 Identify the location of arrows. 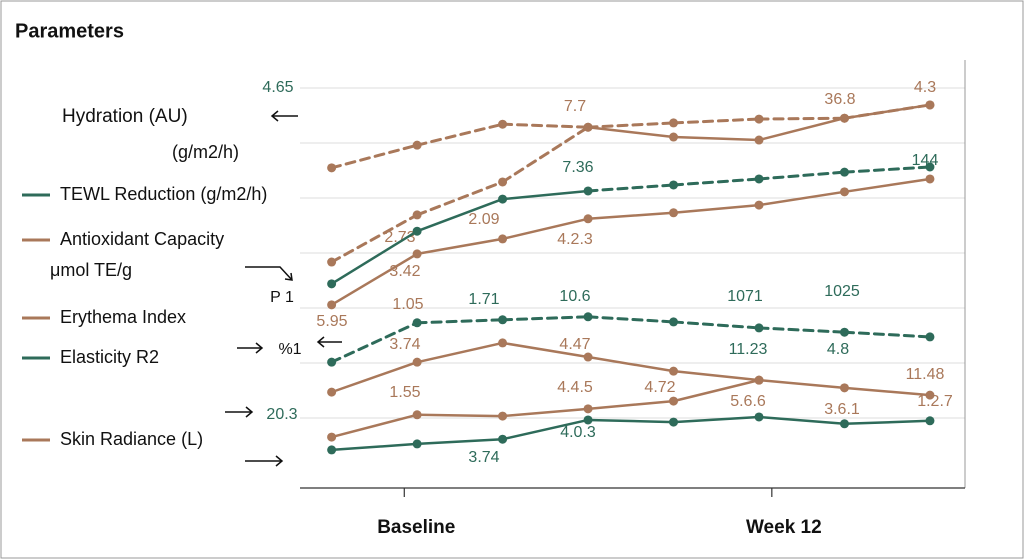
(283, 288).